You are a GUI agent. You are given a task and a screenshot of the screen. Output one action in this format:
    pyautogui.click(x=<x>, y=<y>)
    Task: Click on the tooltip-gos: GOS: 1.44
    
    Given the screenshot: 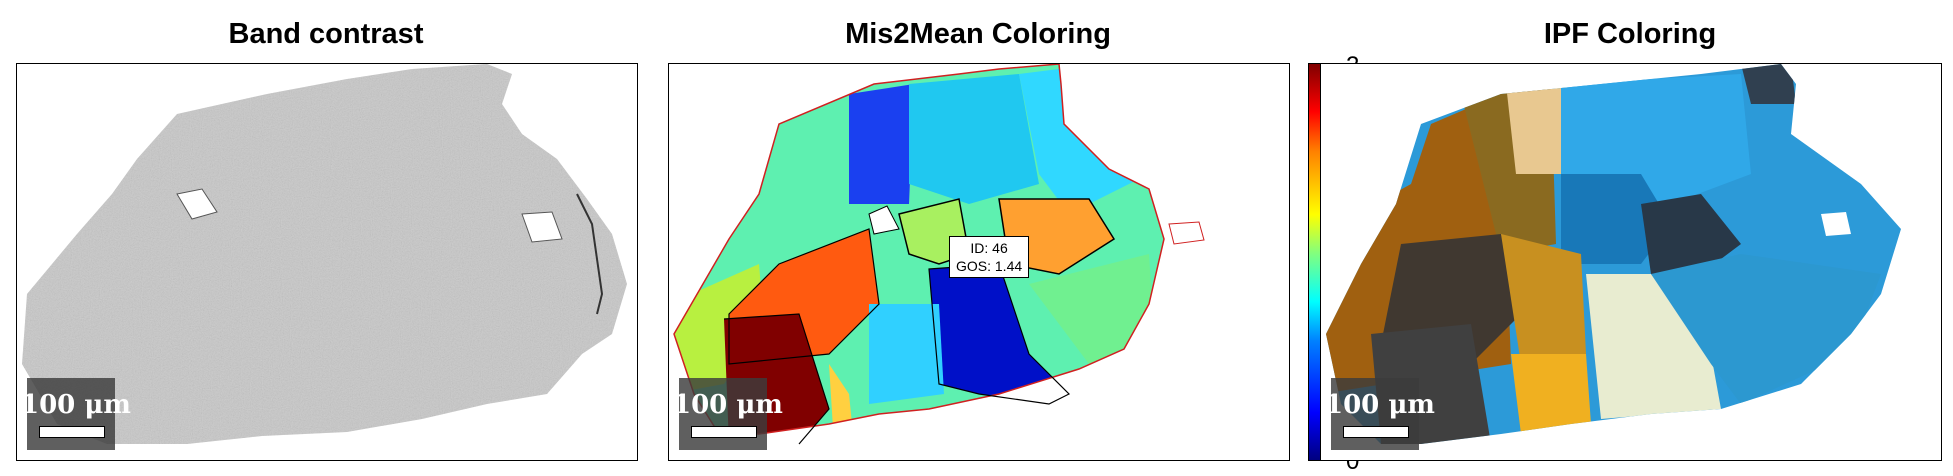 What is the action you would take?
    pyautogui.click(x=989, y=266)
    